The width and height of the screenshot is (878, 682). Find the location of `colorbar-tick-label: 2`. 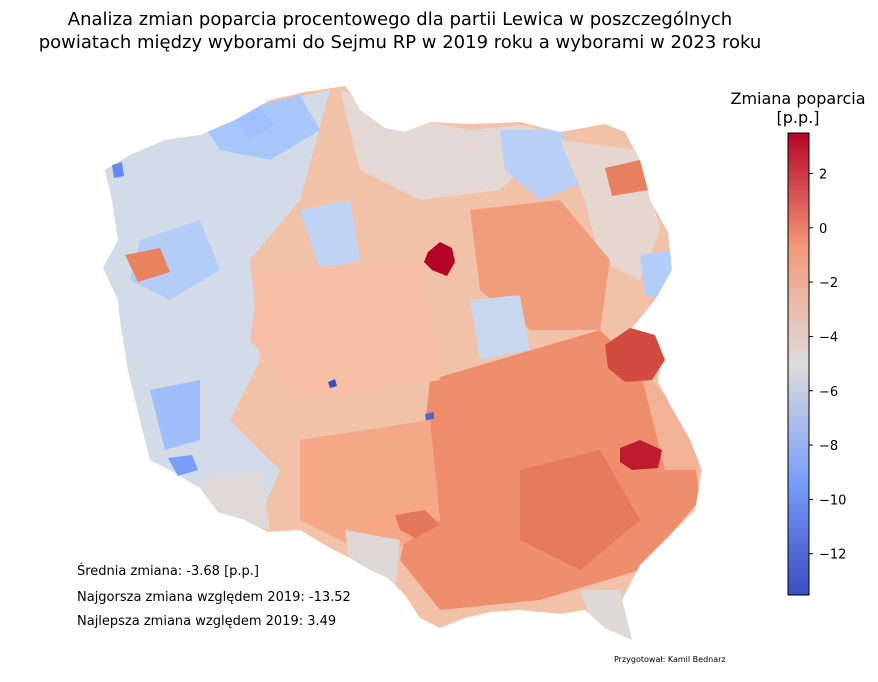

colorbar-tick-label: 2 is located at coordinates (823, 174).